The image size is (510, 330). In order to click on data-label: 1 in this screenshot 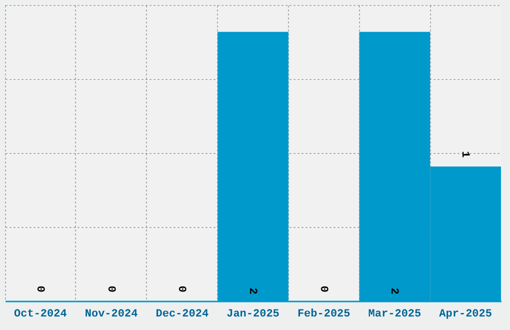, I will do `click(464, 154)`.